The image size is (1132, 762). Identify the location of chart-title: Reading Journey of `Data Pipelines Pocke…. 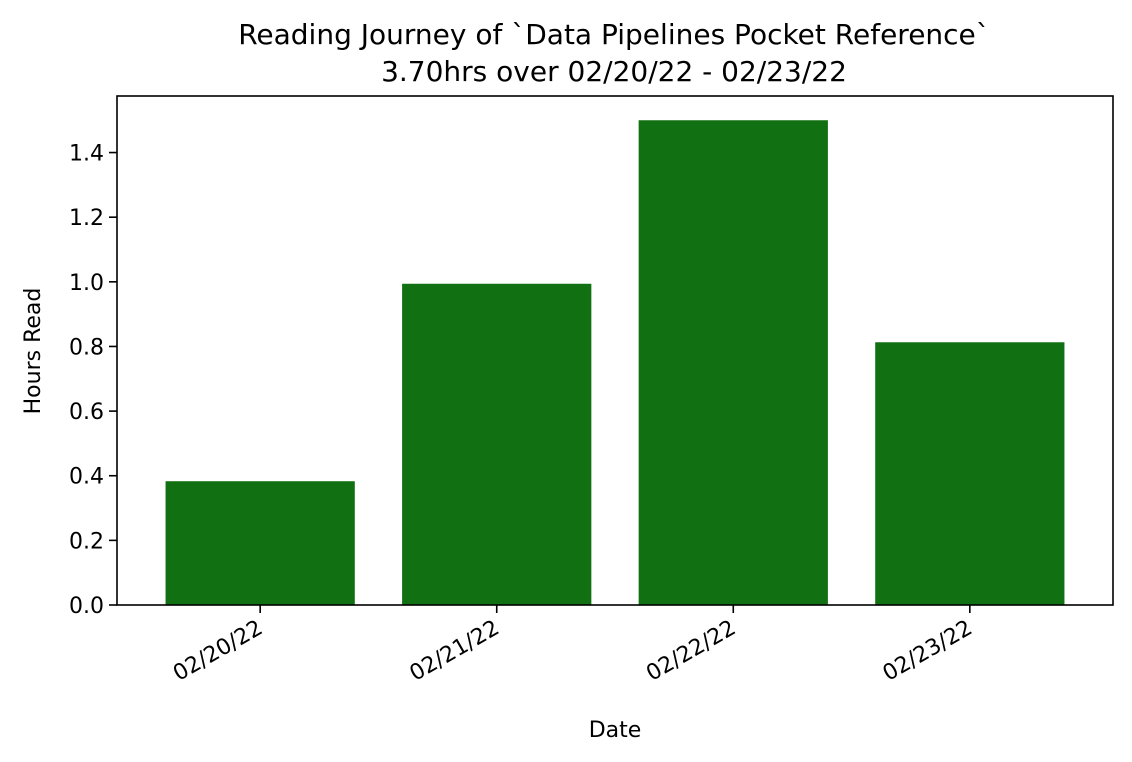
(614, 34).